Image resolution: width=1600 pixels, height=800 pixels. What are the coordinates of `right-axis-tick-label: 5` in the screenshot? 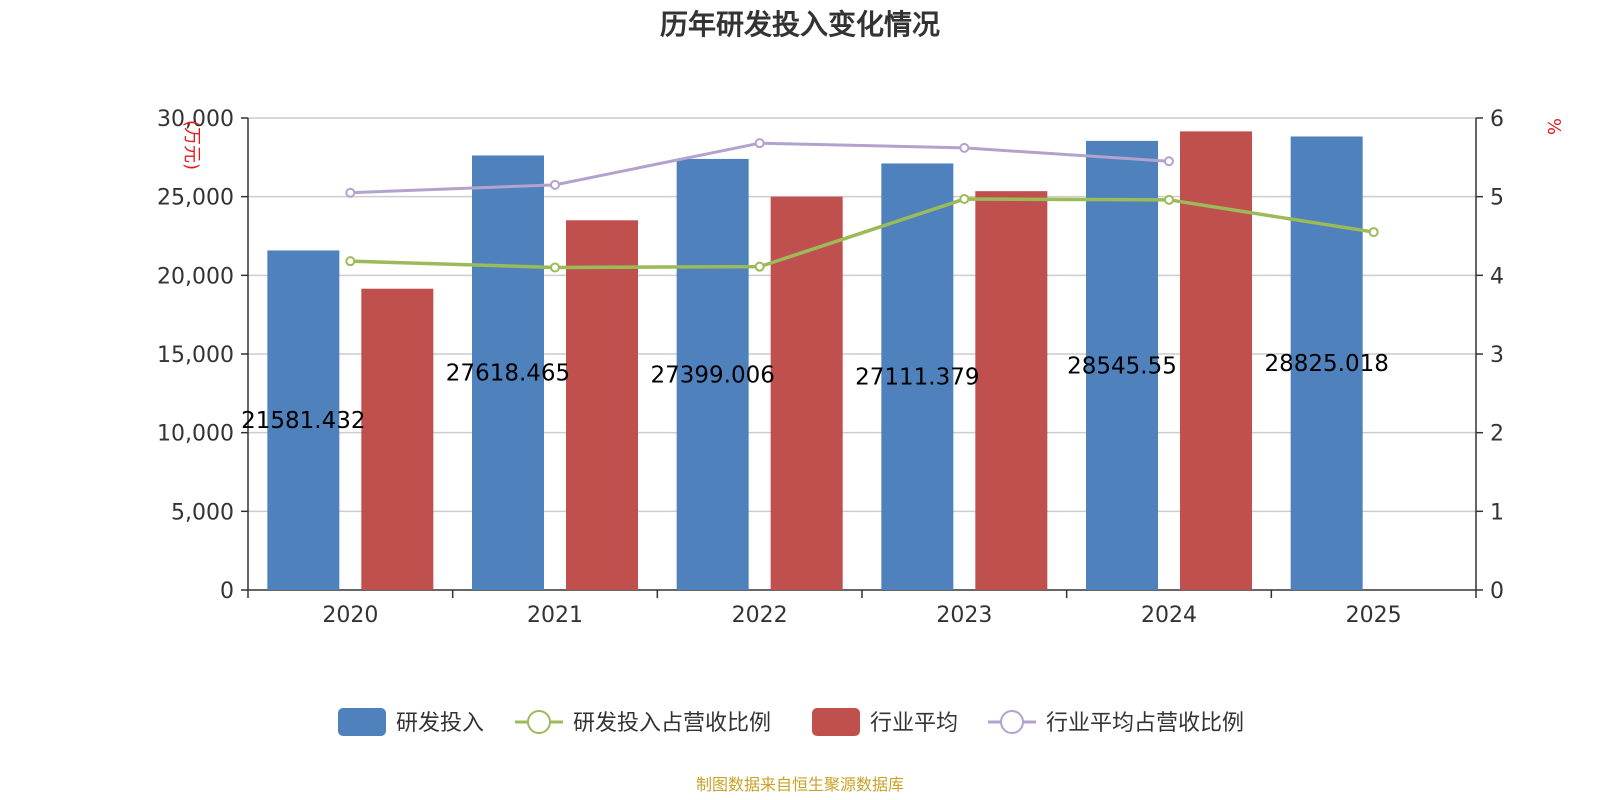 It's located at (1497, 198).